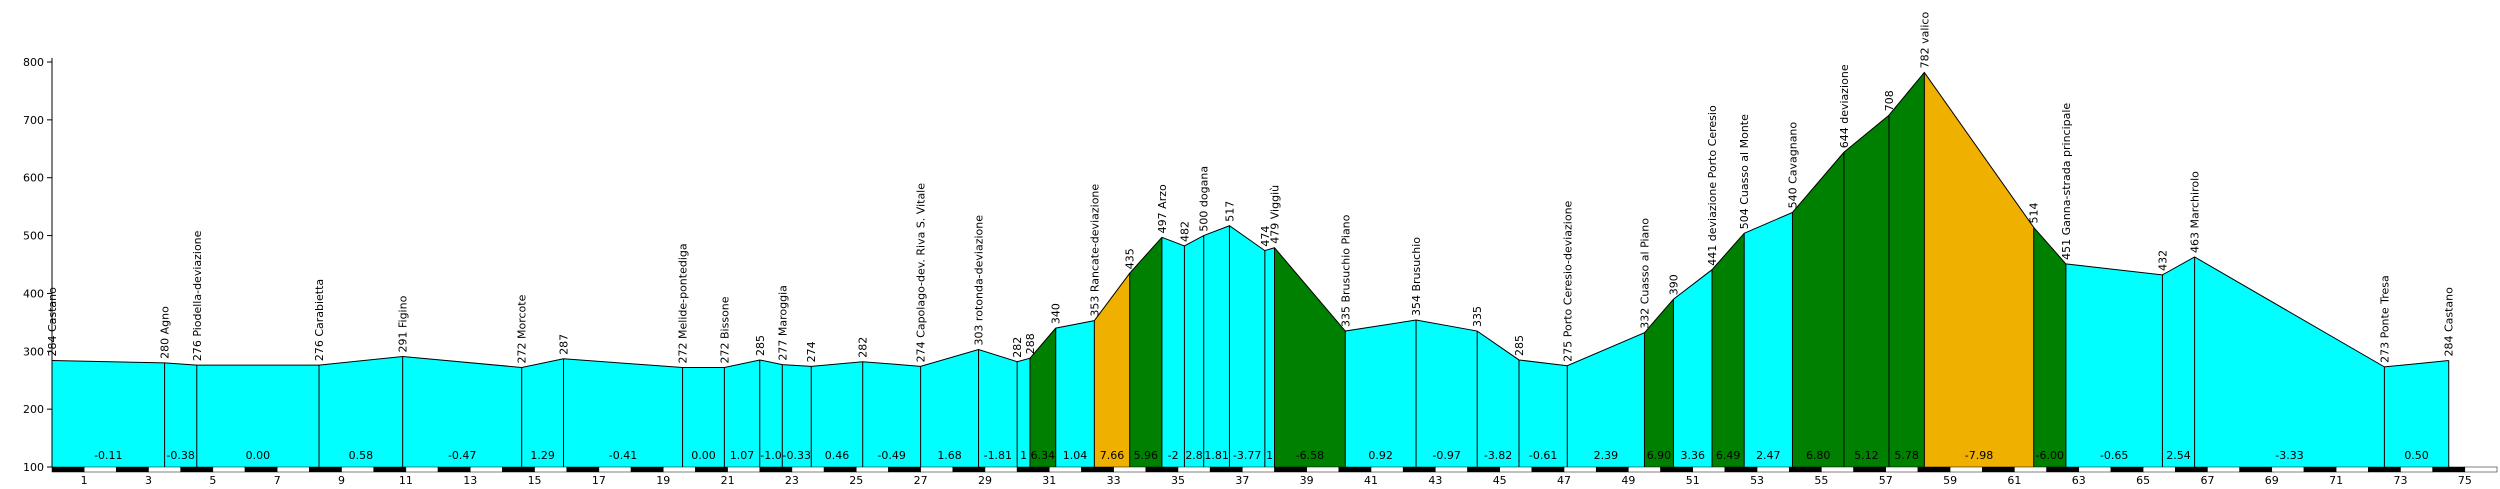  I want to click on point-label: 514, so click(2034, 212).